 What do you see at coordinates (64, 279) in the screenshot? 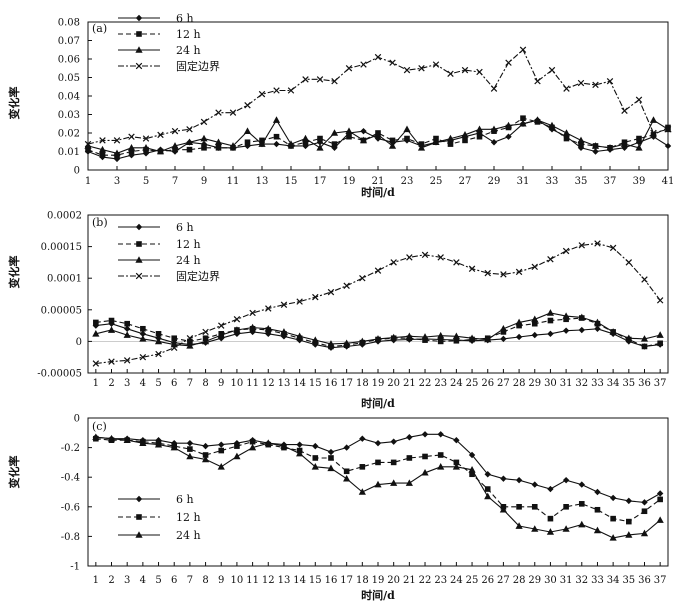
I see `y-tick-label: 0.0001` at bounding box center [64, 279].